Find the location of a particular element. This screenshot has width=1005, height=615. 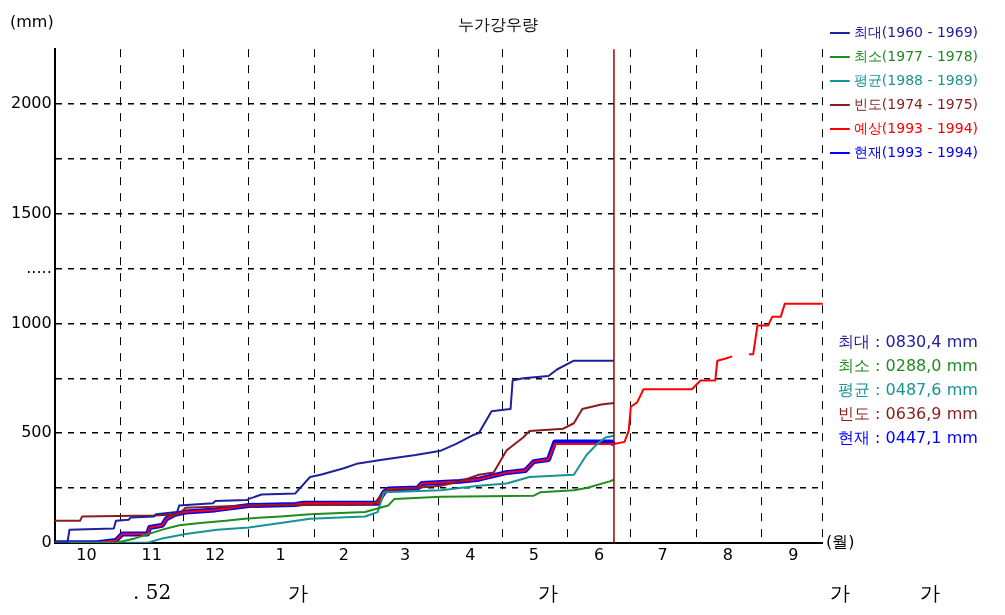

text: 현재 : 0447,1 mm is located at coordinates (908, 438).